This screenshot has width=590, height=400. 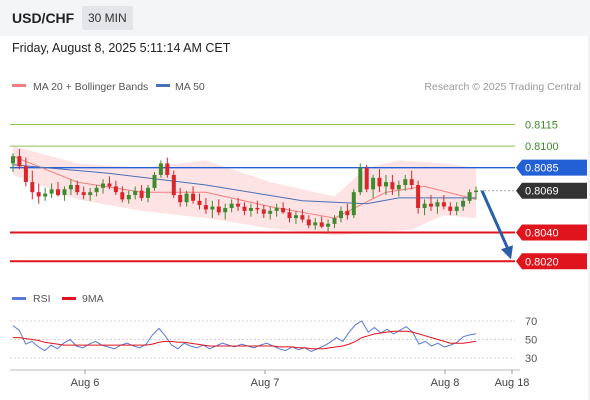 What do you see at coordinates (107, 18) in the screenshot?
I see `timeframe-button: 30 MIN` at bounding box center [107, 18].